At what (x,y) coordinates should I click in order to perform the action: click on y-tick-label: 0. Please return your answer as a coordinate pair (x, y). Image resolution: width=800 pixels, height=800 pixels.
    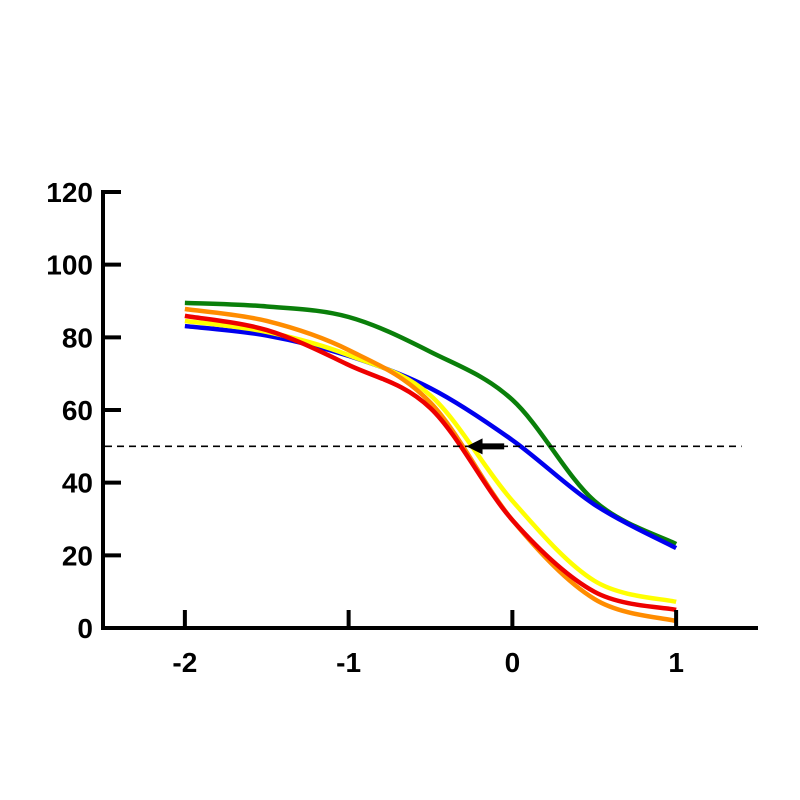
    Looking at the image, I should click on (85, 628).